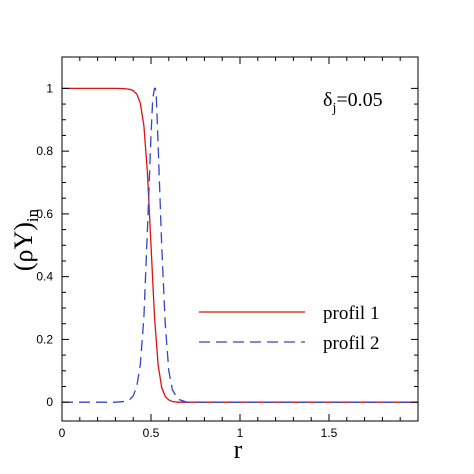 The width and height of the screenshot is (474, 474). What do you see at coordinates (44, 214) in the screenshot?
I see `y-tick-label: 0.6` at bounding box center [44, 214].